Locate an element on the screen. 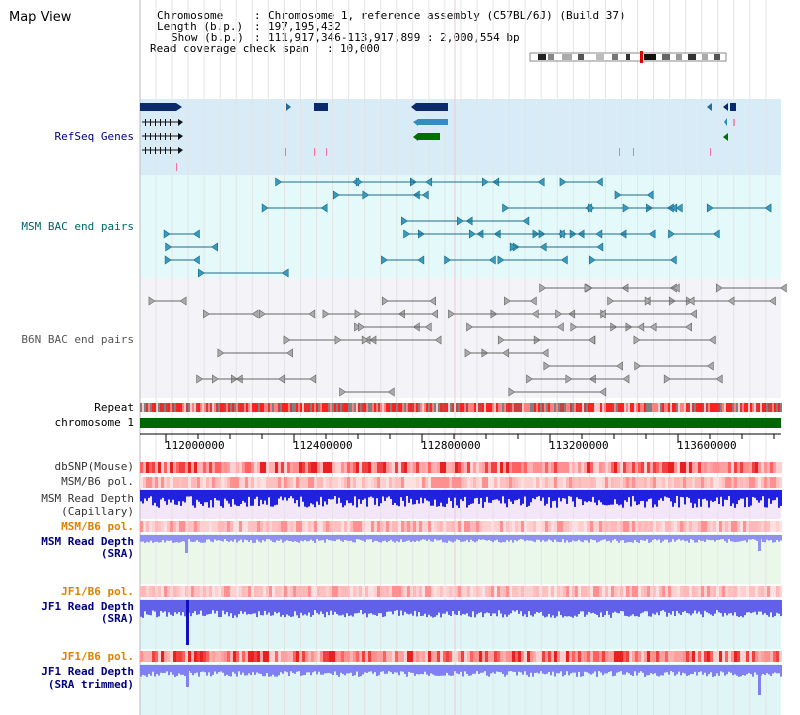 Image resolution: width=800 pixels, height=715 pixels. b6n-bac-features is located at coordinates (467, 340).